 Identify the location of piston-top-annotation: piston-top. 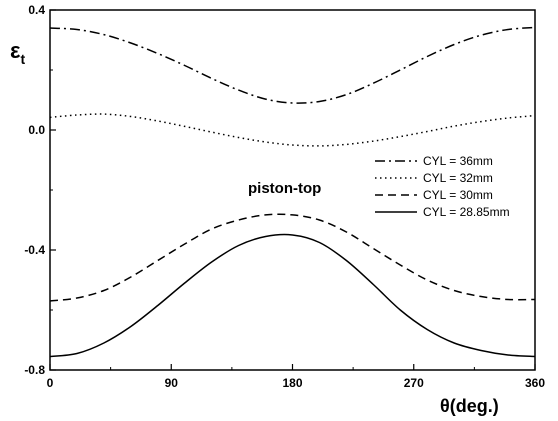
(284, 188).